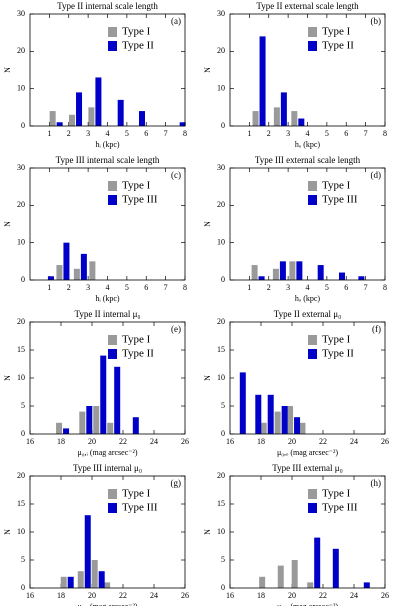 The image size is (400, 606). Describe the element at coordinates (123, 595) in the screenshot. I see `x-tick-label: 22` at that location.